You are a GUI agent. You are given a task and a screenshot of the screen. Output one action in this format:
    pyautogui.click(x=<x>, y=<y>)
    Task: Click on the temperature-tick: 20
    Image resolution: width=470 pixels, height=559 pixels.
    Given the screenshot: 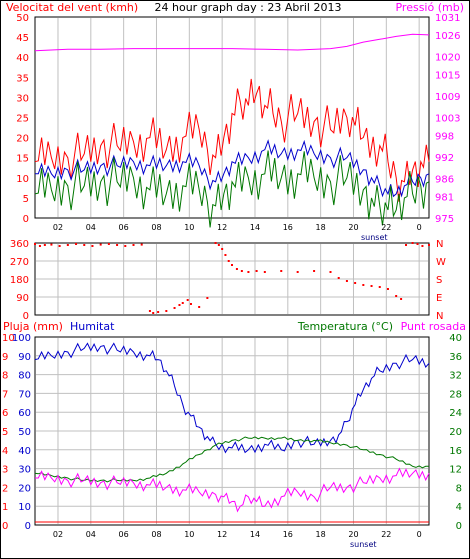 What is the action you would take?
    pyautogui.click(x=455, y=432)
    